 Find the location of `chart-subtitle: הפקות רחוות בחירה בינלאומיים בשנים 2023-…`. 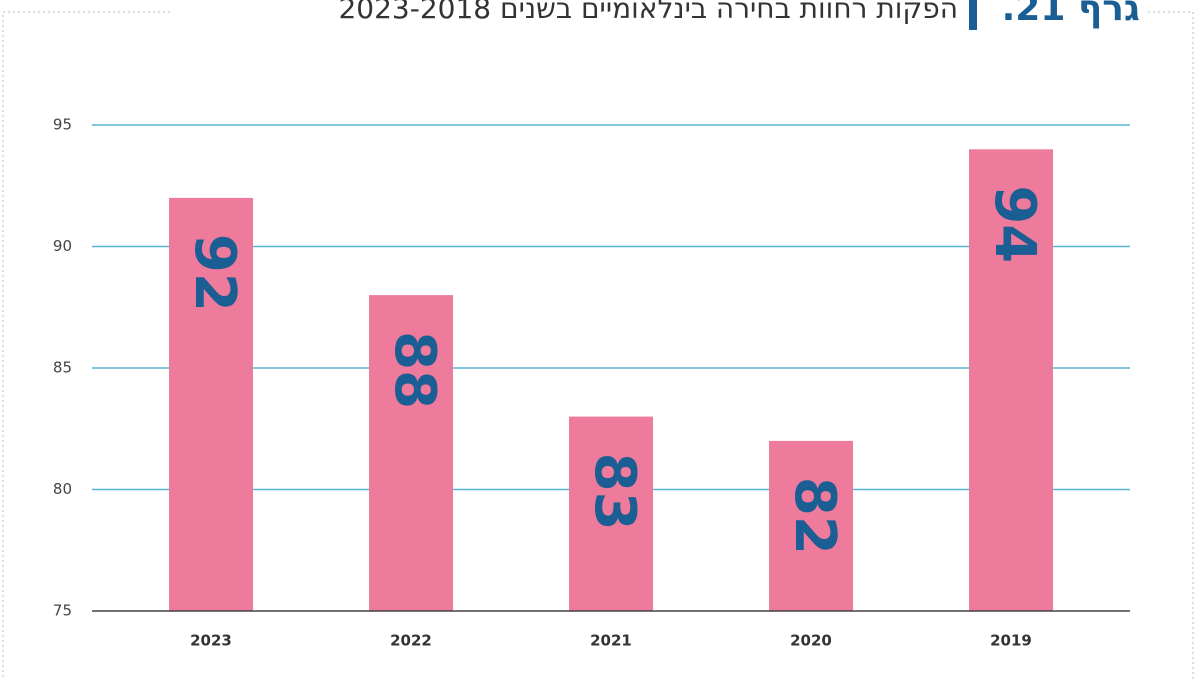

chart-subtitle: הפקות רחוות בחירה בינלאומיים בשנים 2023-… is located at coordinates (648, 12).